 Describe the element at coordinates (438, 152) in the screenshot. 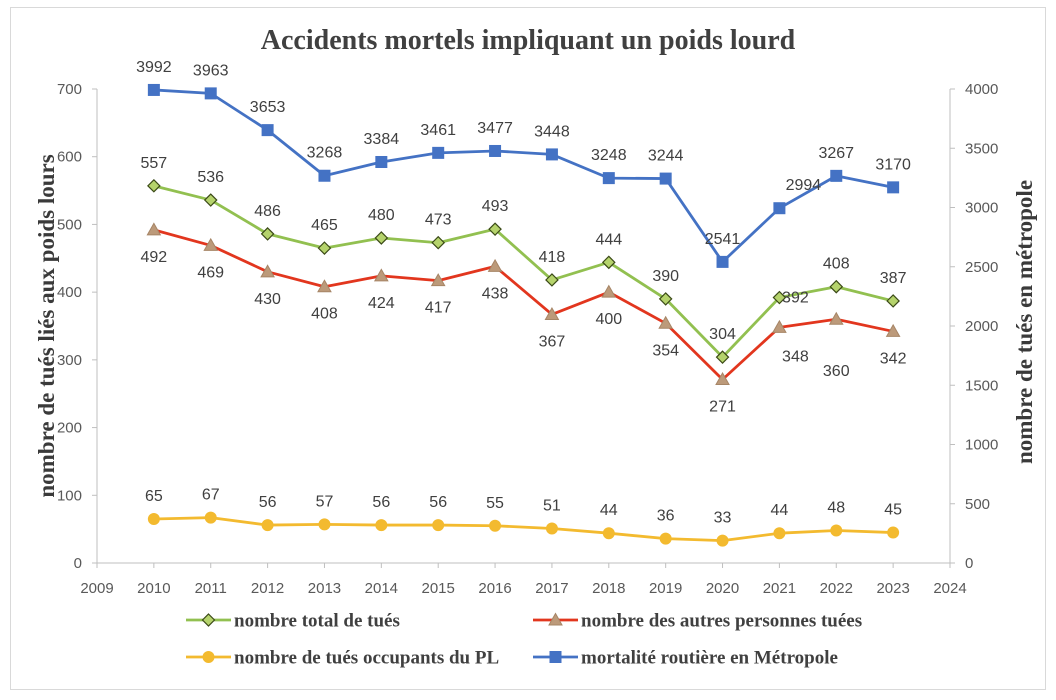

I see `point-mortalite-metropole-2015` at that location.